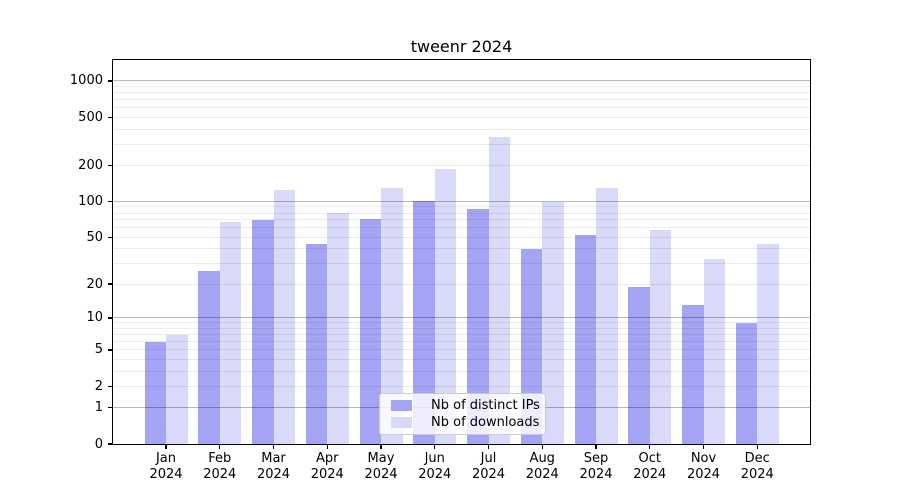 Image resolution: width=900 pixels, height=500 pixels. Describe the element at coordinates (98, 444) in the screenshot. I see `ytick-label-0: 0` at that location.